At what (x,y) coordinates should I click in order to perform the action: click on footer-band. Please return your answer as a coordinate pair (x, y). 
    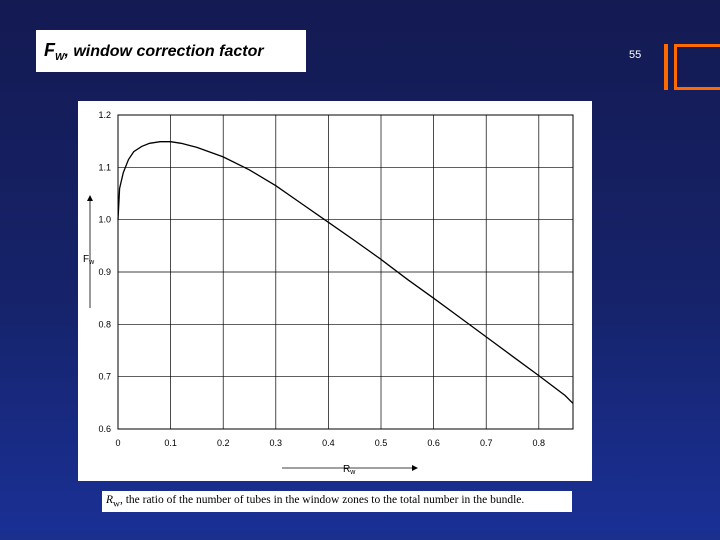
    Looking at the image, I should click on (360, 535).